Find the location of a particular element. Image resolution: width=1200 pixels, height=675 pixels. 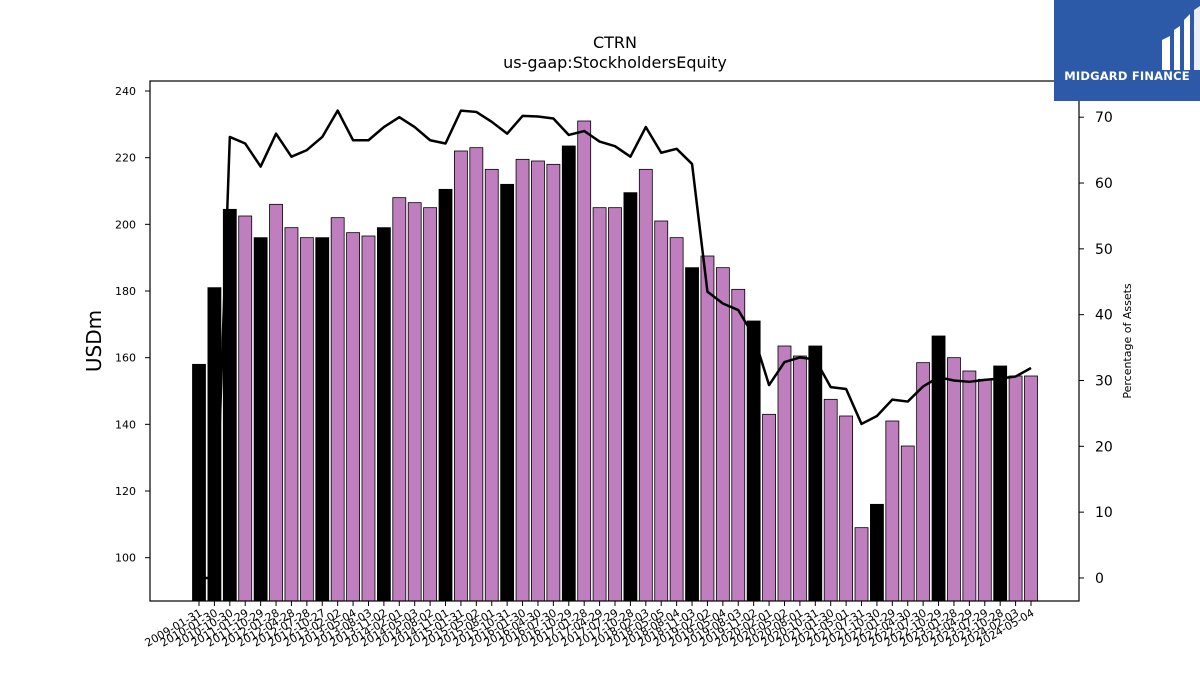

brand-logo: MIDGARD FINANCE is located at coordinates (1127, 50).